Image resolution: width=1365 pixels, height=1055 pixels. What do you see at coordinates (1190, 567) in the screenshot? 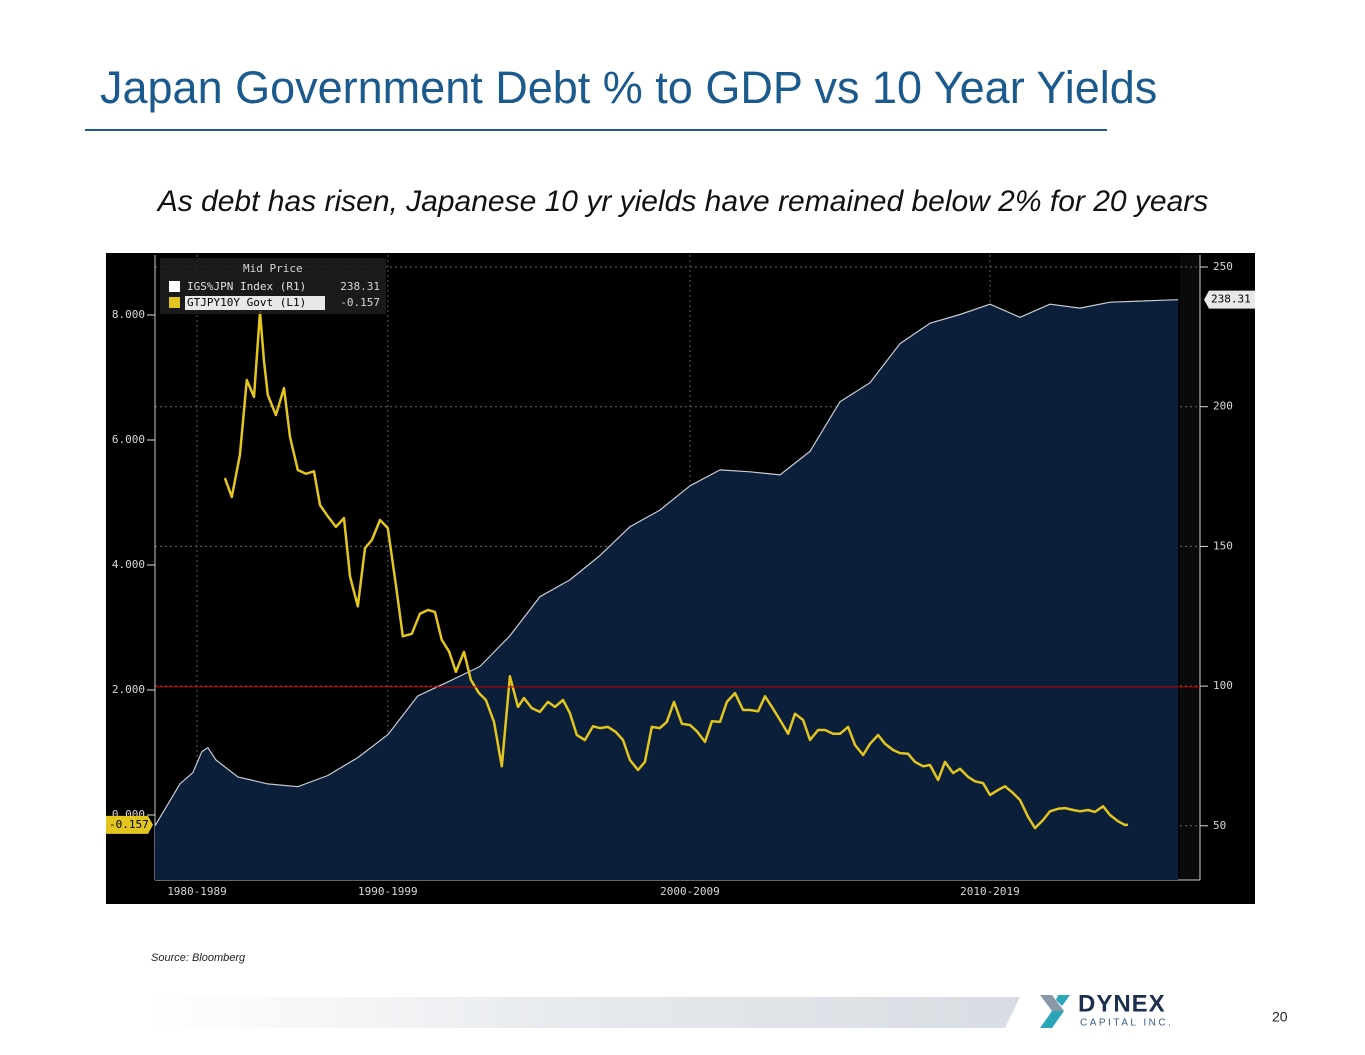
I see `forecast-band` at bounding box center [1190, 567].